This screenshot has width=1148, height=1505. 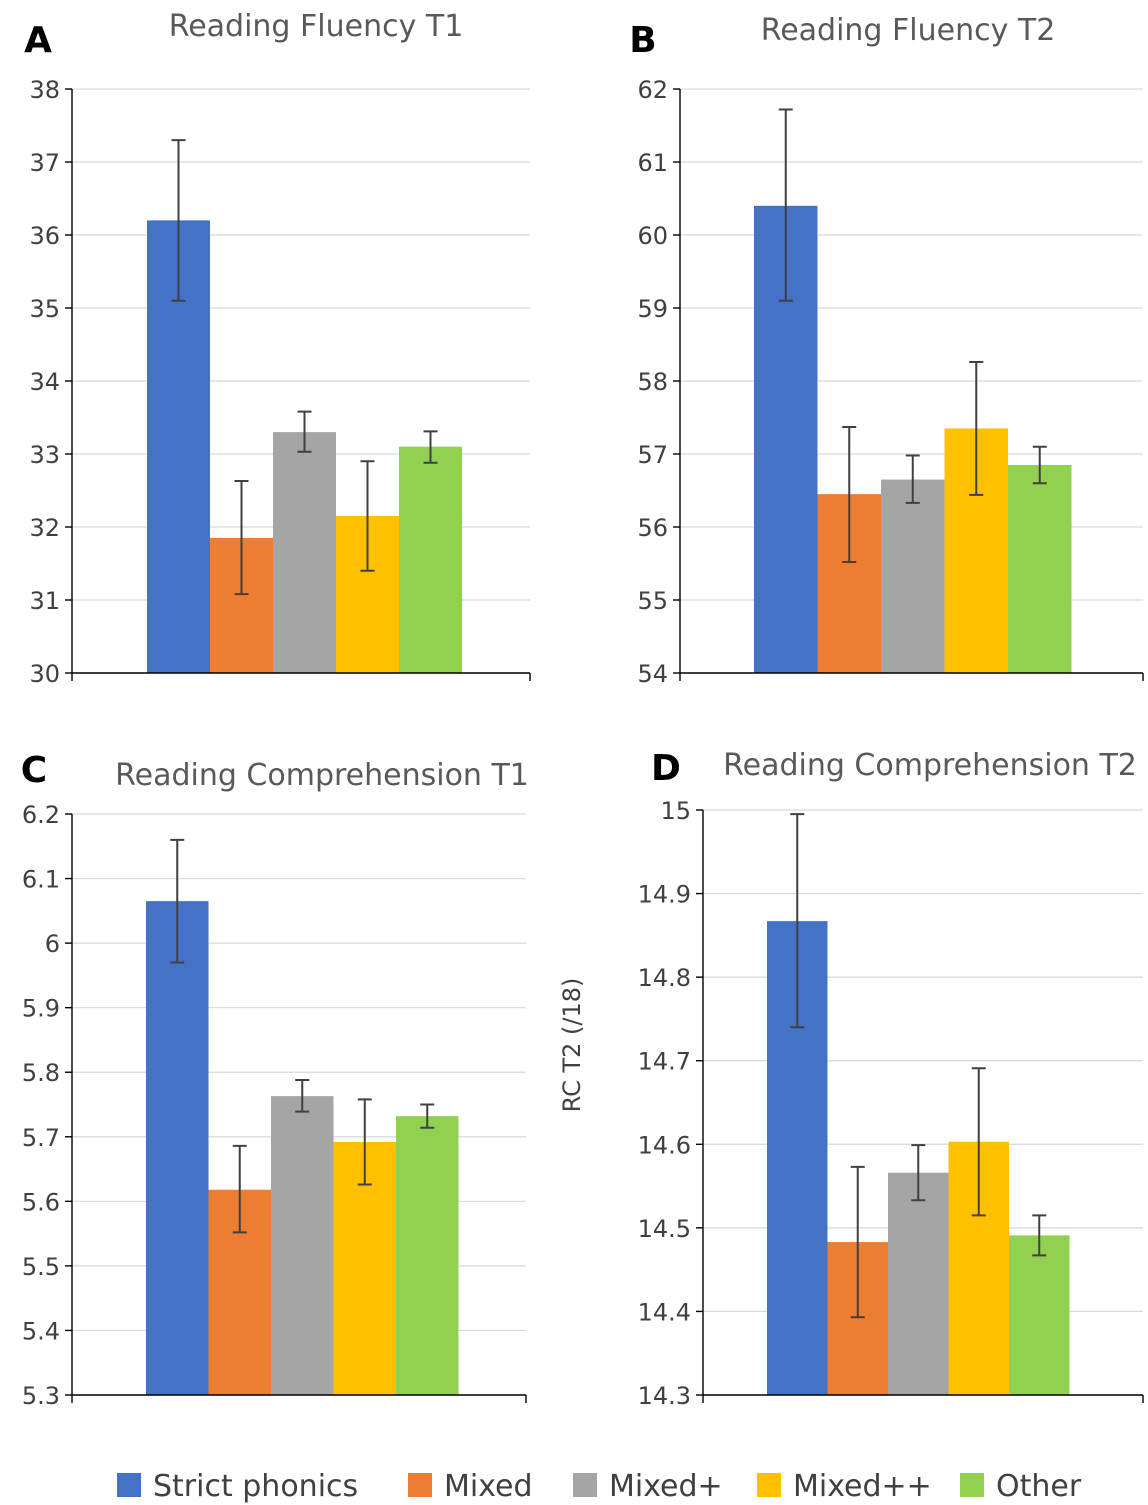 What do you see at coordinates (255, 1486) in the screenshot?
I see `legend-label: Strict phonics` at bounding box center [255, 1486].